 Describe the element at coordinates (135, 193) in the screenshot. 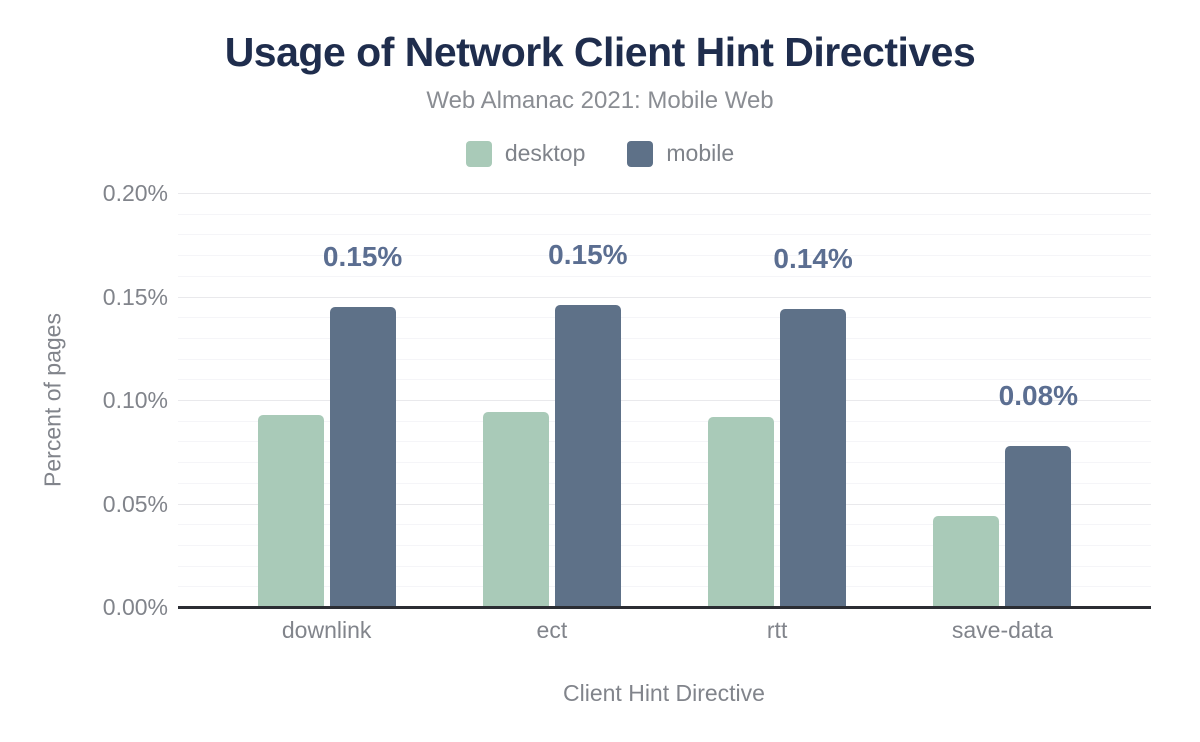

I see `y-tick-label-0.20%: 0.20%` at that location.